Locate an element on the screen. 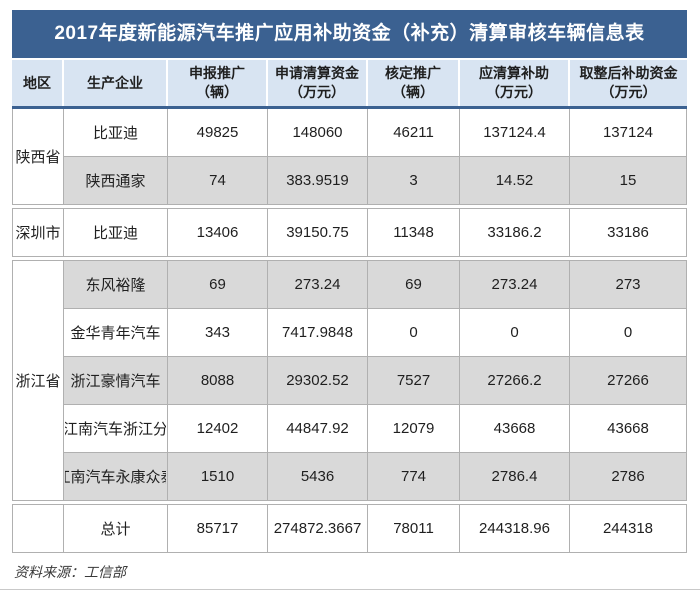  company-cell: 江南汽车永康众泰 is located at coordinates (116, 477).